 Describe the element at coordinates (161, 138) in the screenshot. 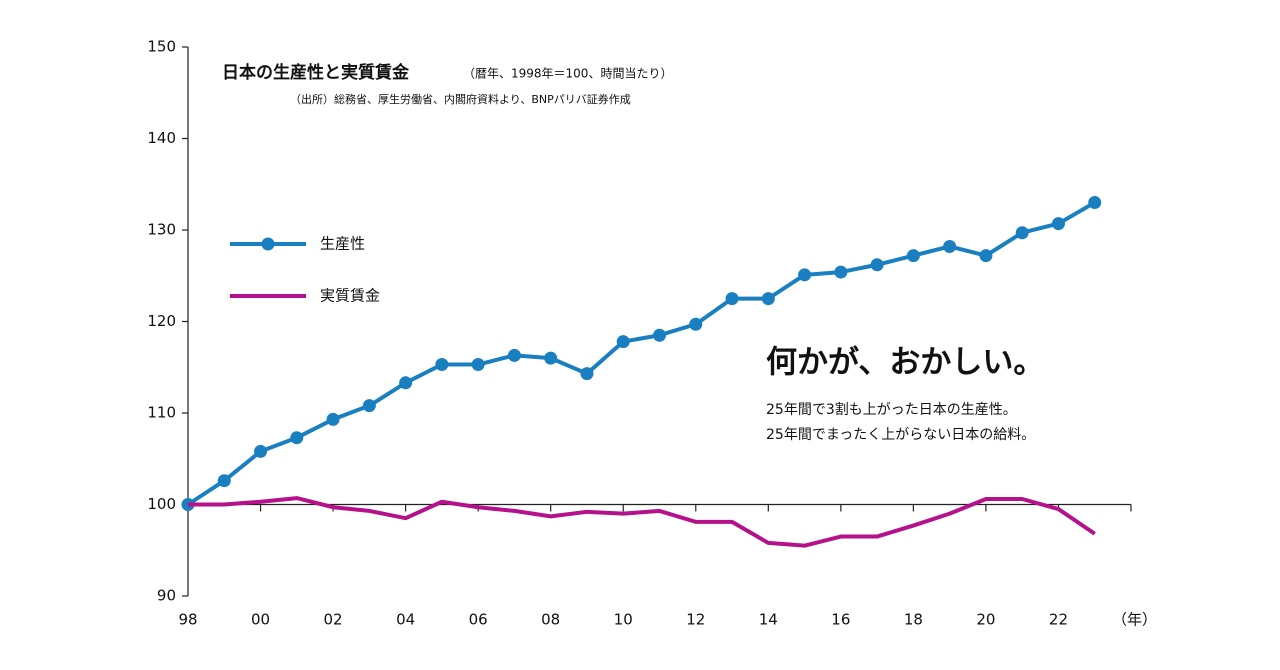

I see `y-tick-label: 140` at that location.